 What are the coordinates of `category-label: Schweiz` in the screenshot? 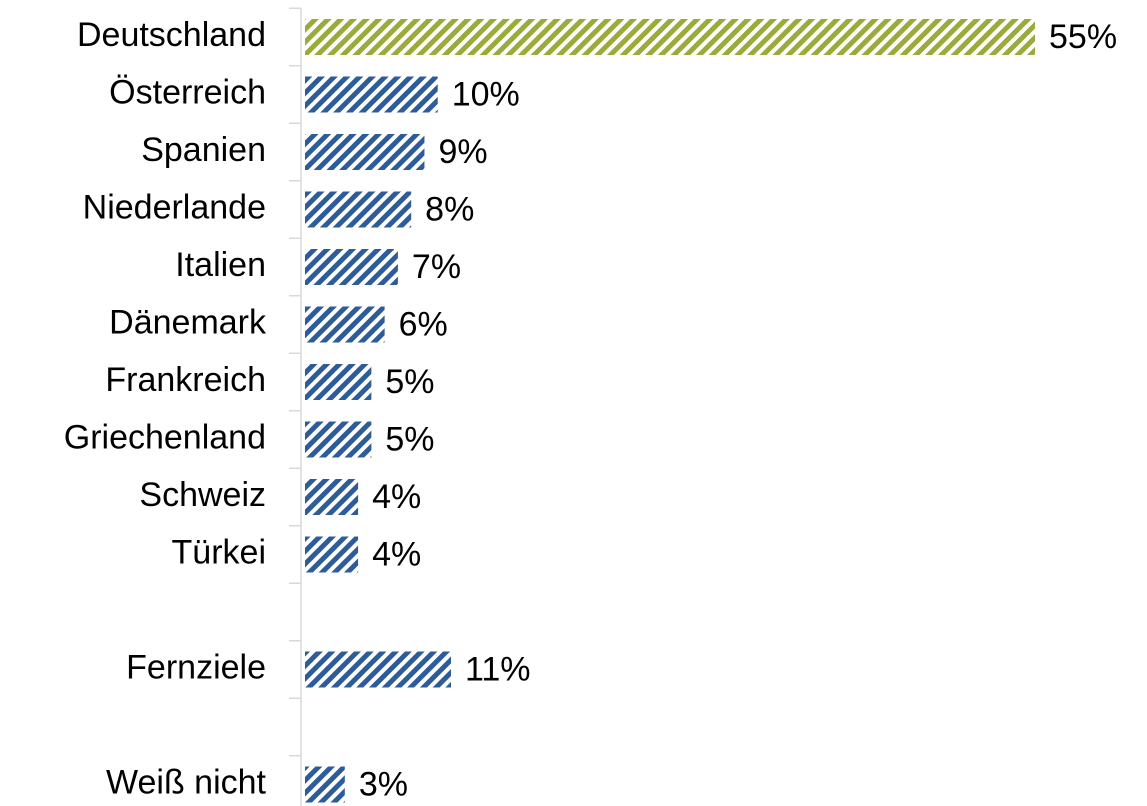 It's located at (202, 495).